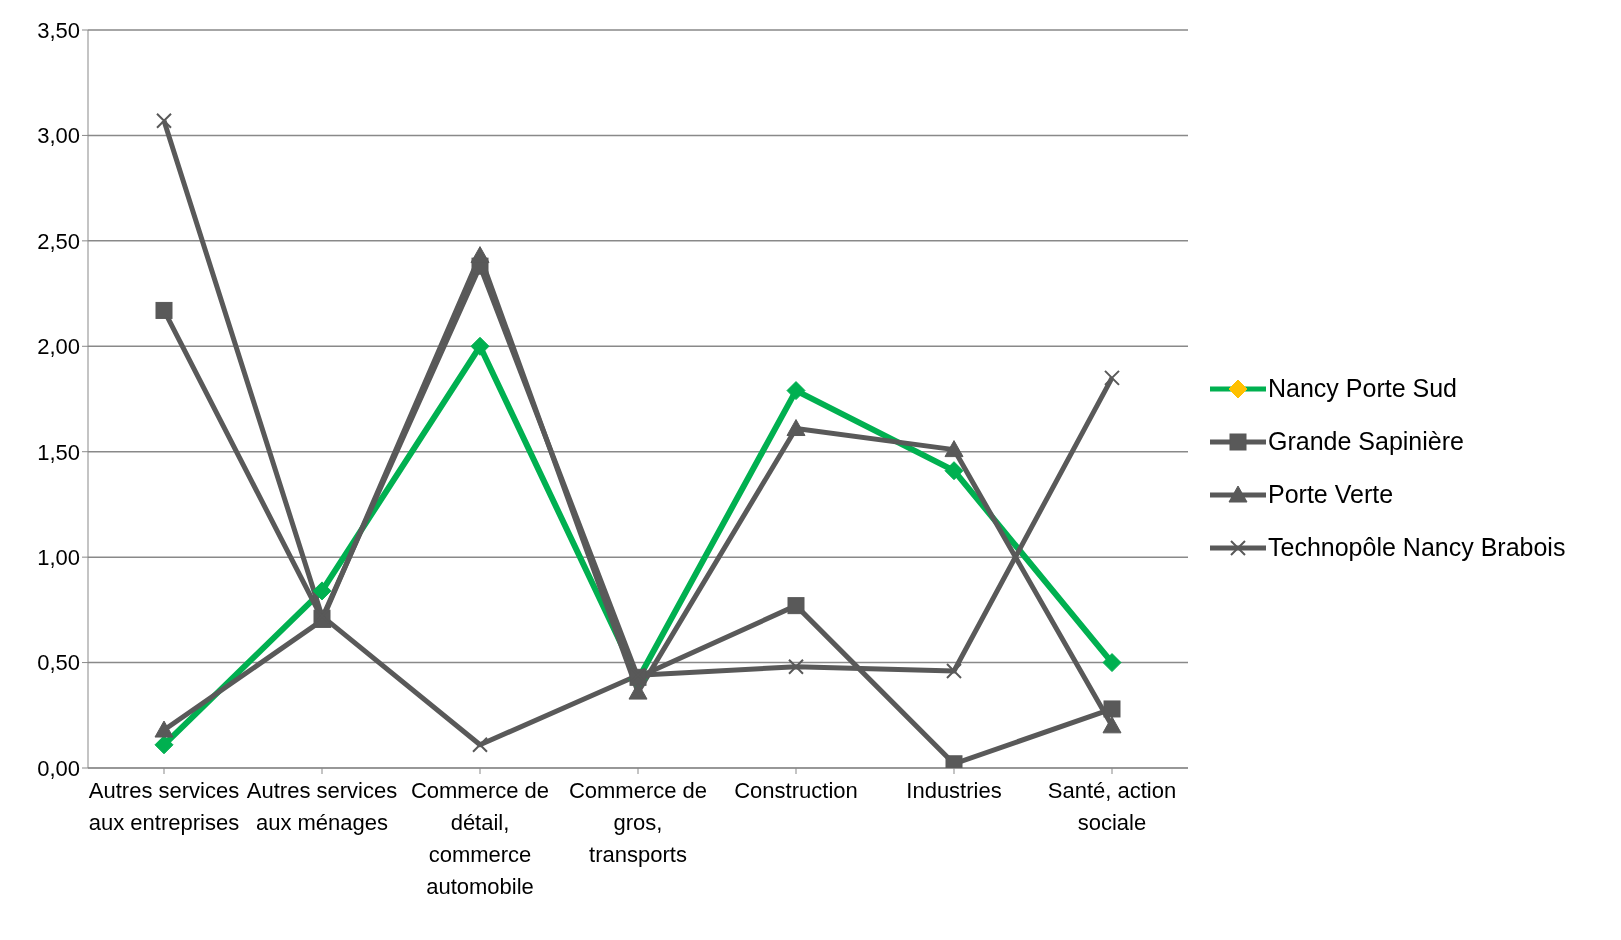 The image size is (1621, 940). I want to click on y-tick-label: 0,00, so click(58, 768).